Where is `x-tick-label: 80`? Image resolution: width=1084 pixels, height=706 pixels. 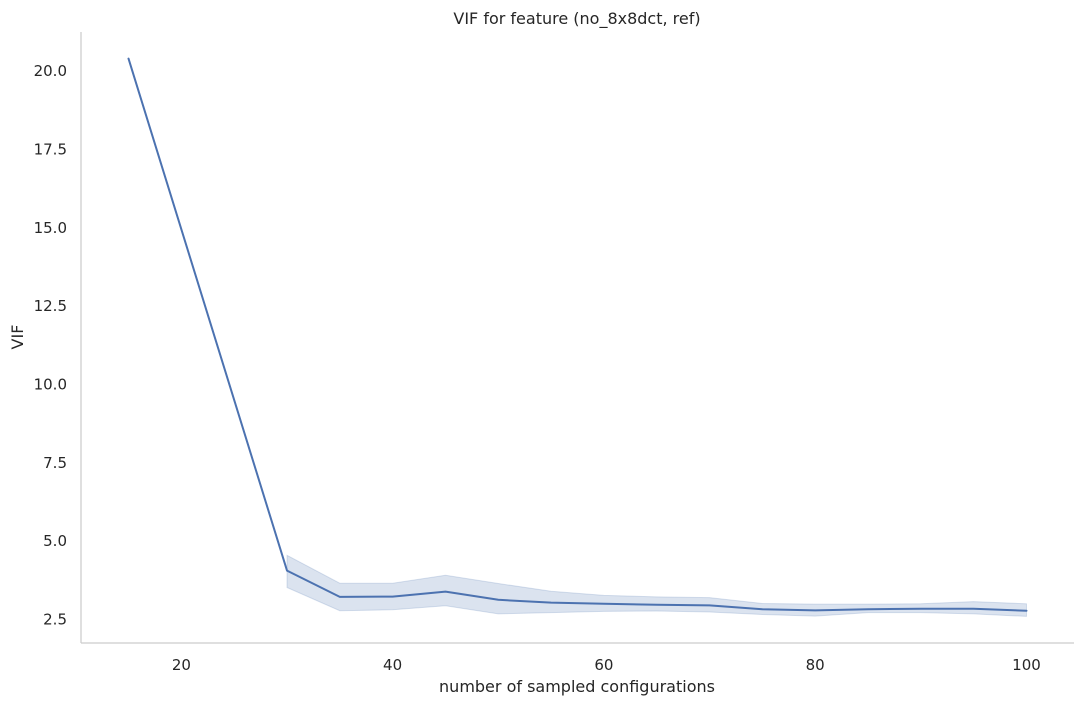 x-tick-label: 80 is located at coordinates (815, 665).